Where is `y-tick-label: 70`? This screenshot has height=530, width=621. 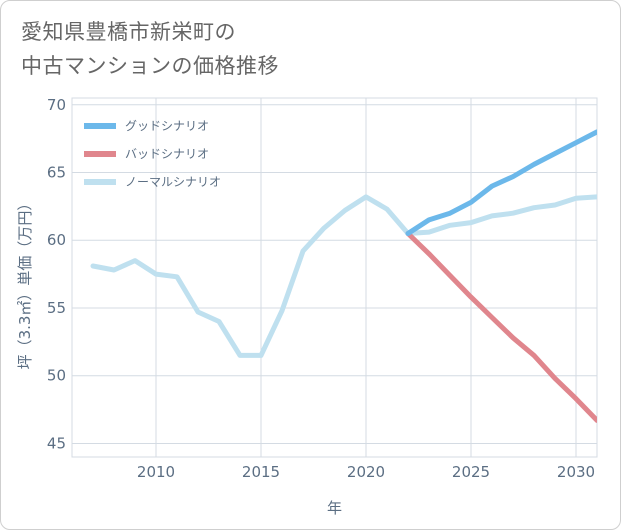 y-tick-label: 70 is located at coordinates (56, 105).